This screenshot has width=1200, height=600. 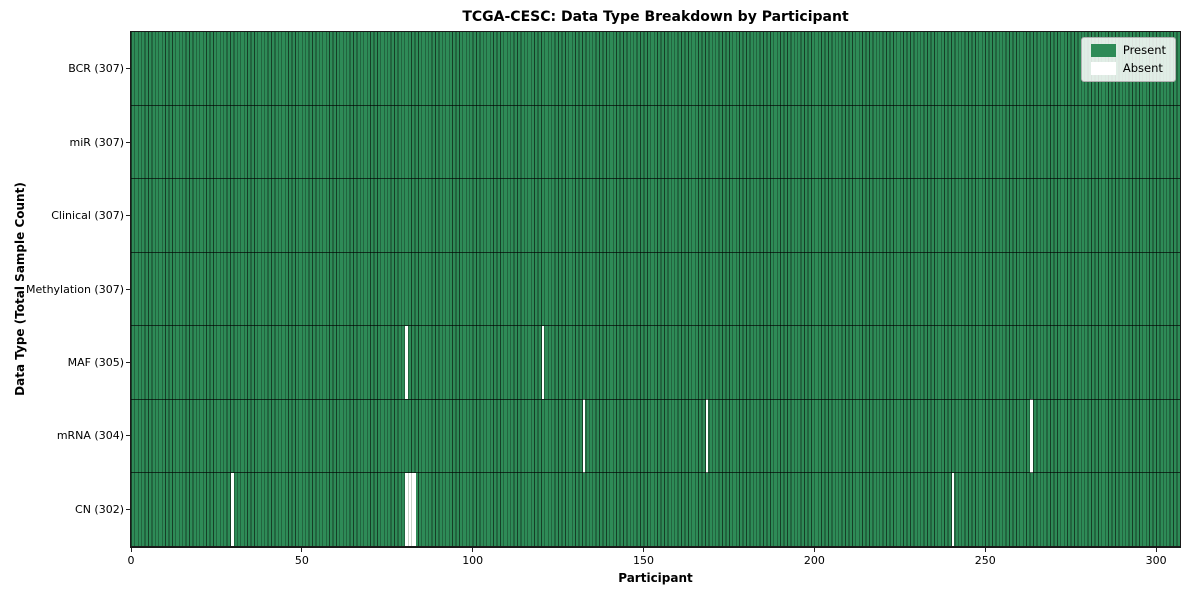 What do you see at coordinates (655, 362) in the screenshot?
I see `heatmap-row-maf` at bounding box center [655, 362].